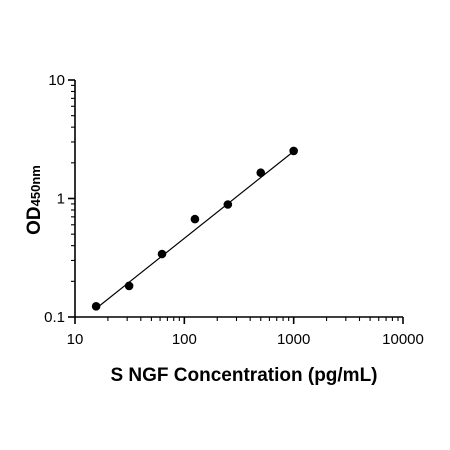  What do you see at coordinates (34, 220) in the screenshot?
I see `y-axis-title-main: OD` at bounding box center [34, 220].